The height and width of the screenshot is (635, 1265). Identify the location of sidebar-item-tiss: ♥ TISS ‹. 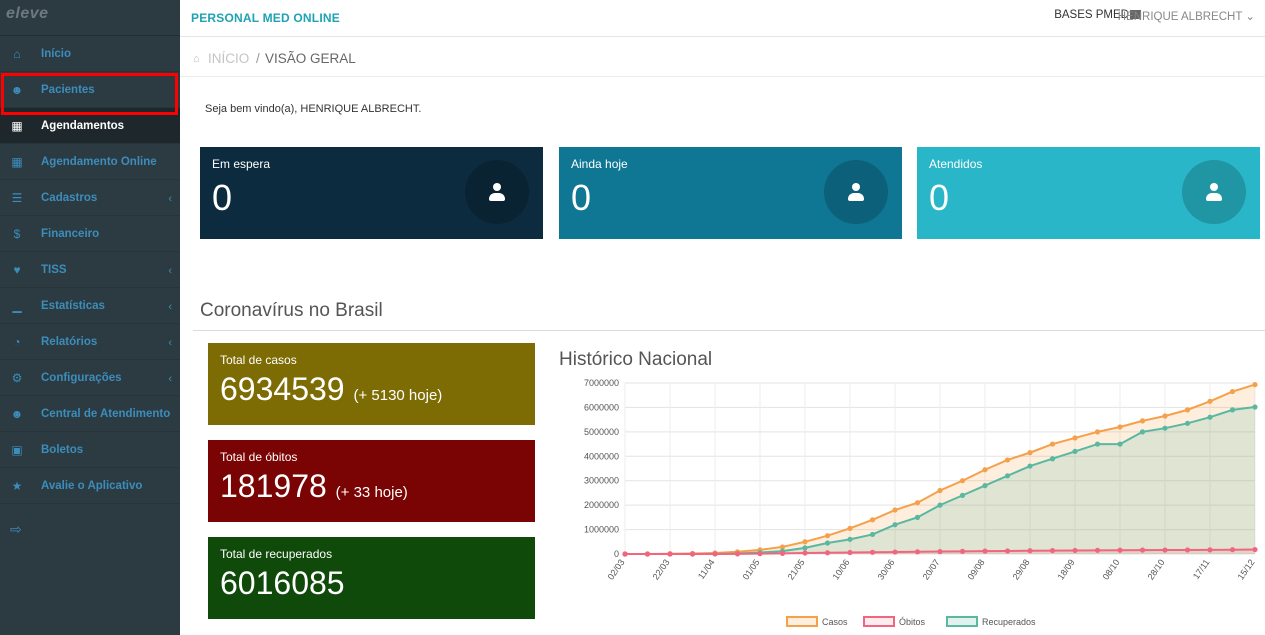
(90, 270).